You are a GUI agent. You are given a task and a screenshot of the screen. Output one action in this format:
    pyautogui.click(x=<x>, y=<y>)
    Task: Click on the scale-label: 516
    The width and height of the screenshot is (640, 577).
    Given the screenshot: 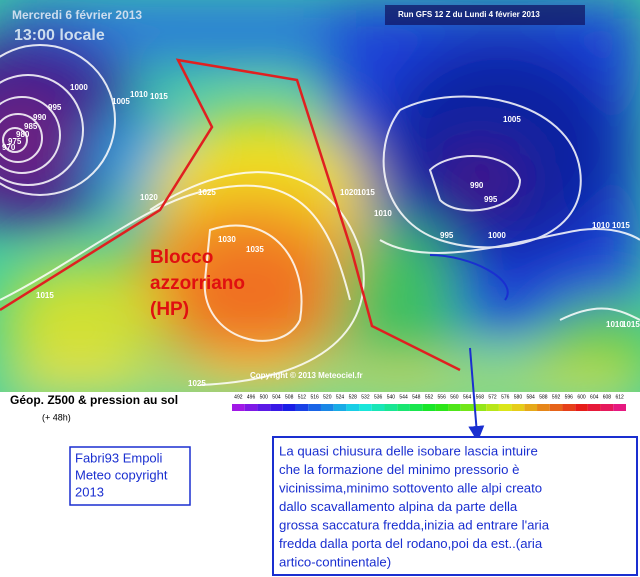 What is the action you would take?
    pyautogui.click(x=314, y=397)
    